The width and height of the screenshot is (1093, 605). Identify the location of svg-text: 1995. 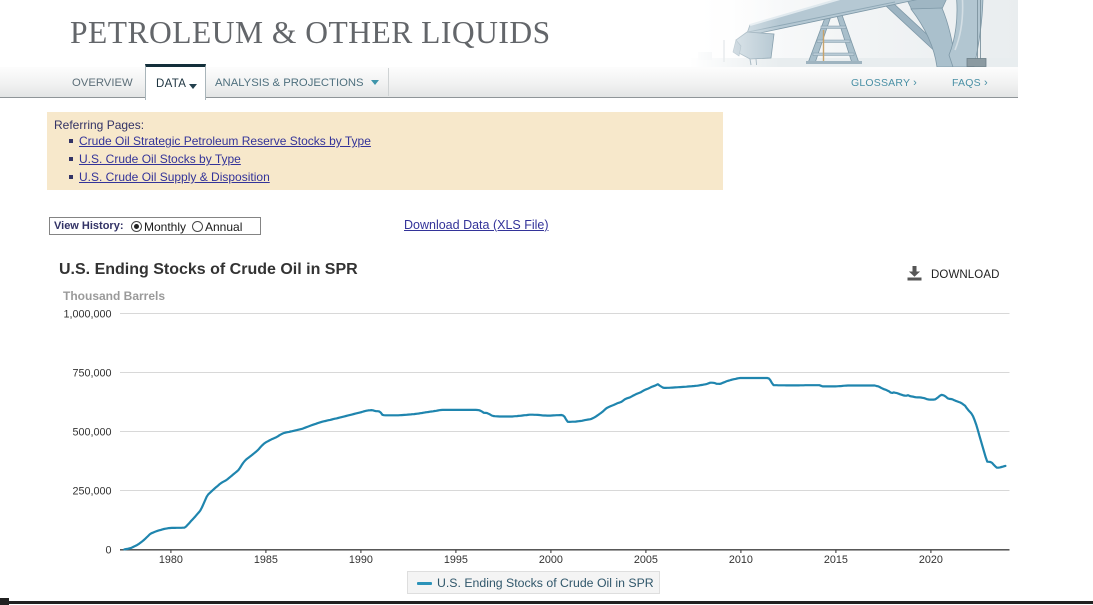
(456, 560).